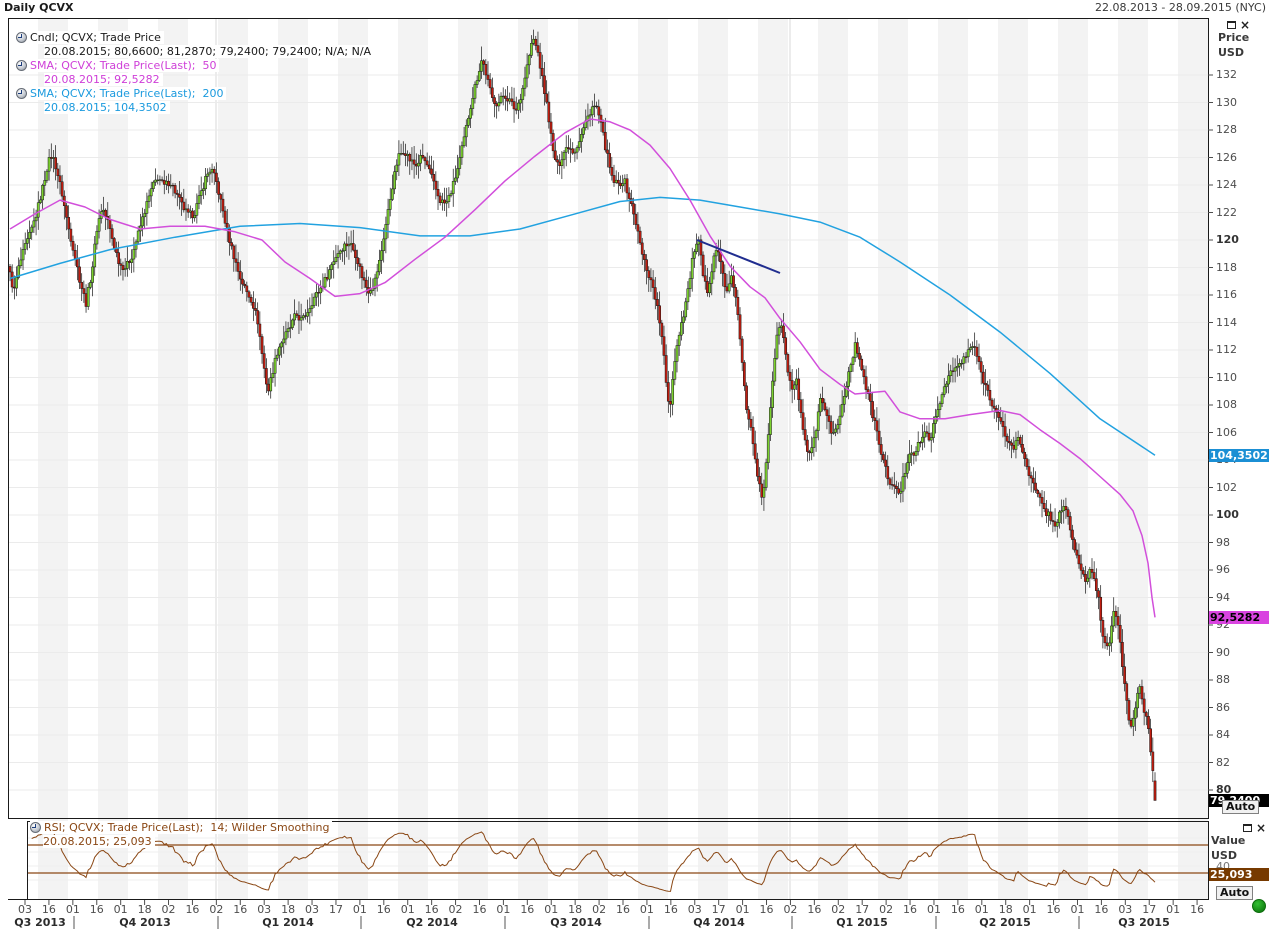  What do you see at coordinates (1228, 840) in the screenshot?
I see `value-axis-title: Value` at bounding box center [1228, 840].